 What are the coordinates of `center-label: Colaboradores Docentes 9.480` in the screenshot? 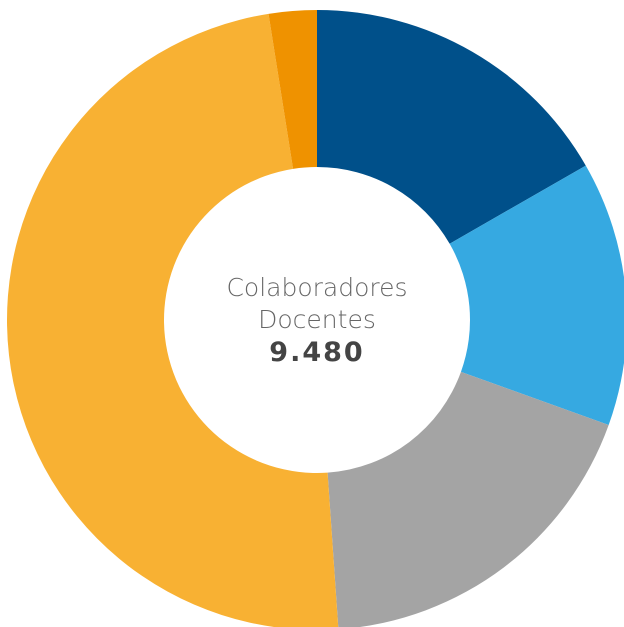 It's located at (317, 321).